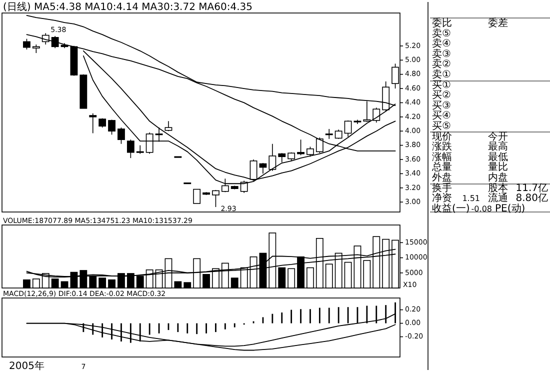  What do you see at coordinates (442, 146) in the screenshot?
I see `text: 涨跌` at bounding box center [442, 146].